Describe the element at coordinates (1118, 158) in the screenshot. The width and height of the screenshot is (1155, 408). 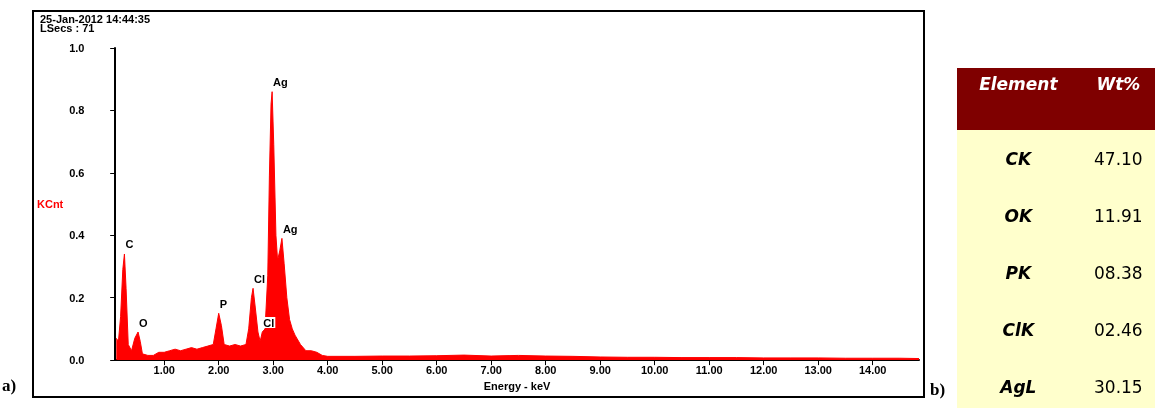
I see `text: 47.10` at that location.